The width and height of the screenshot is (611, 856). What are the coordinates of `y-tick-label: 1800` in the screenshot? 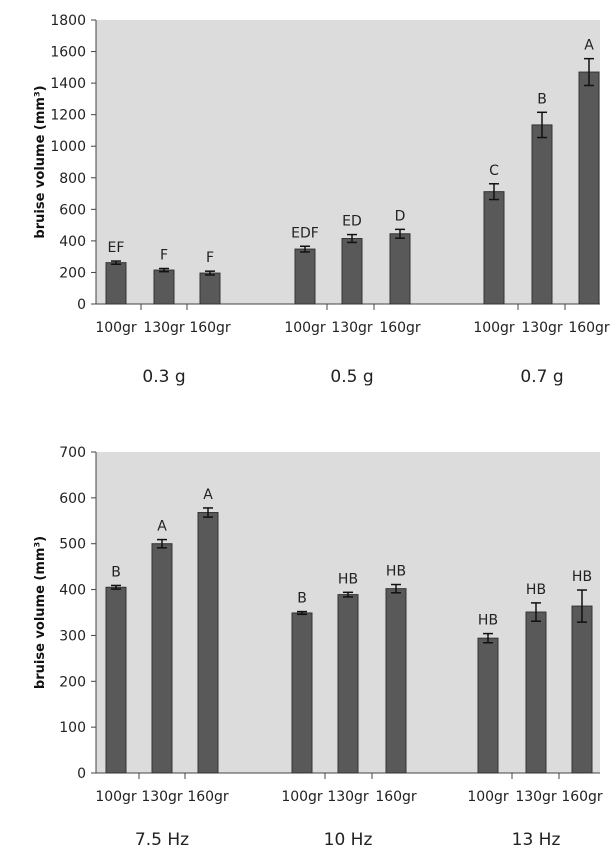 It's located at (68, 21).